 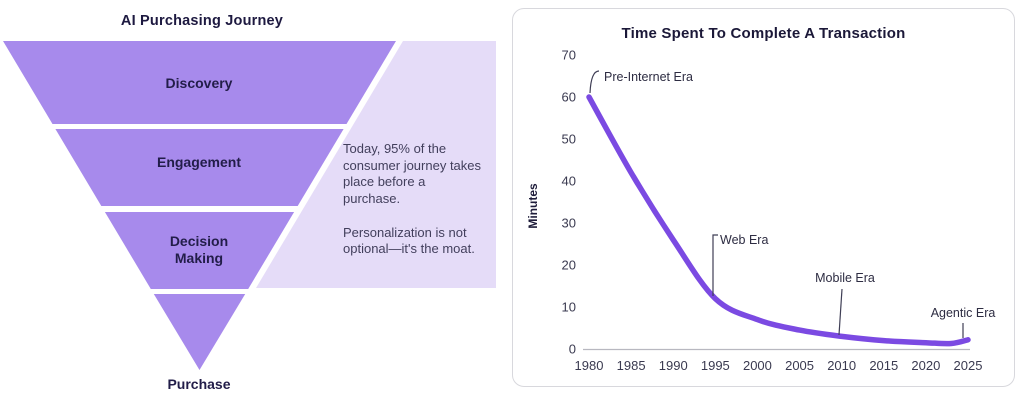 I want to click on stage-label-discovery: Discovery, so click(x=199, y=83).